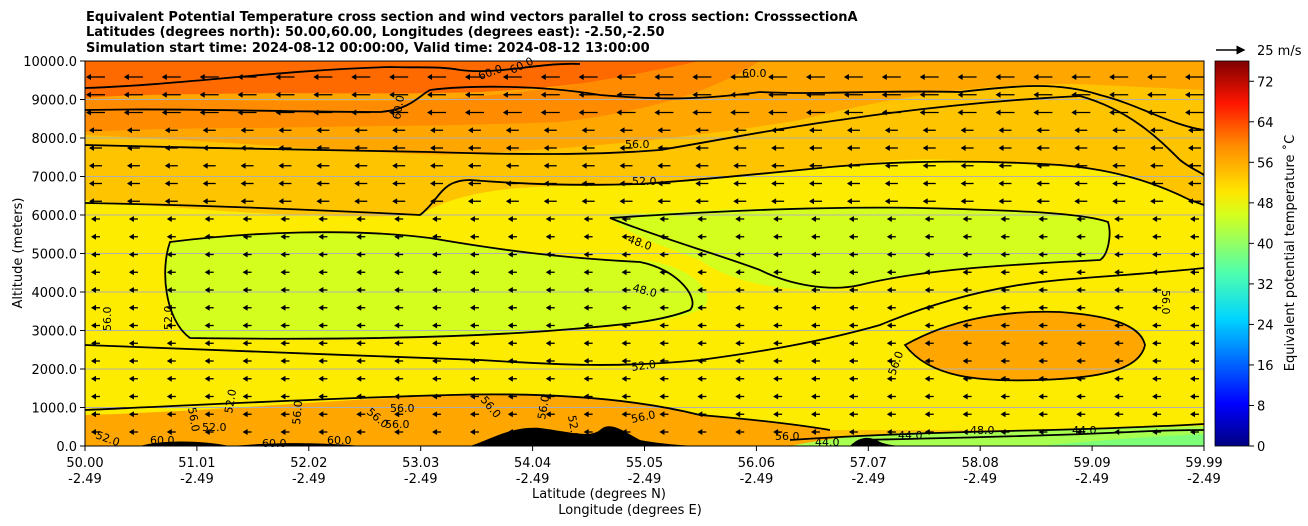 The image size is (1308, 526). I want to click on x-tick-label-lat: 54.04, so click(532, 463).